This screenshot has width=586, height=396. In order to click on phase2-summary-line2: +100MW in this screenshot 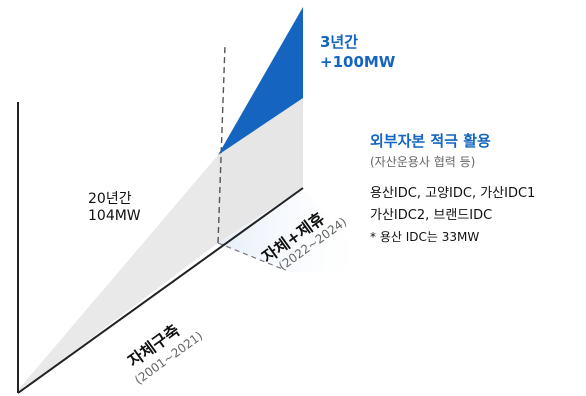, I will do `click(358, 62)`.